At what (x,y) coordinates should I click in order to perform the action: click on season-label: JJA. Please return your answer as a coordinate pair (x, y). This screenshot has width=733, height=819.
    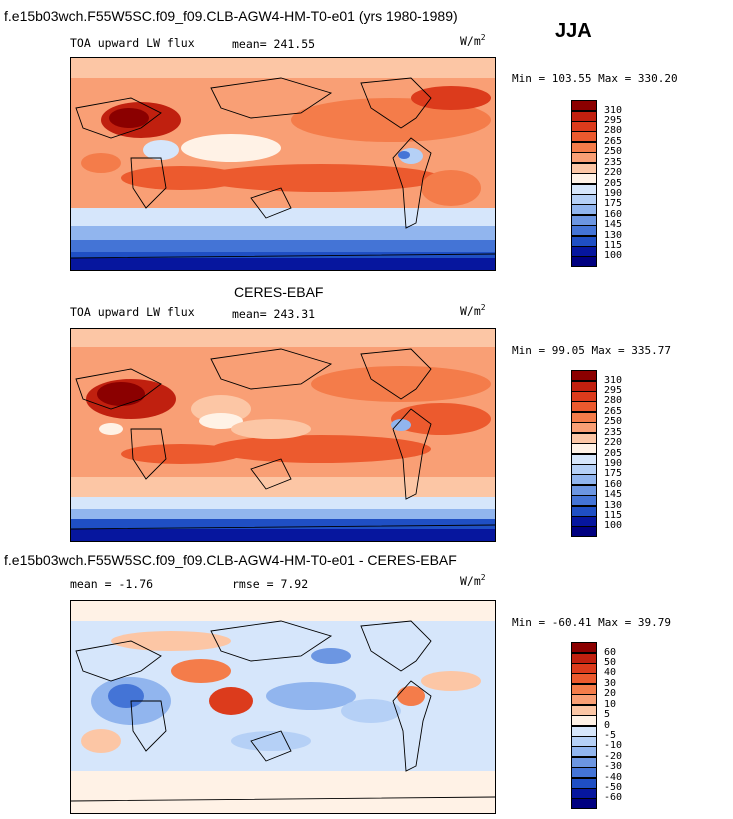
    Looking at the image, I should click on (573, 31).